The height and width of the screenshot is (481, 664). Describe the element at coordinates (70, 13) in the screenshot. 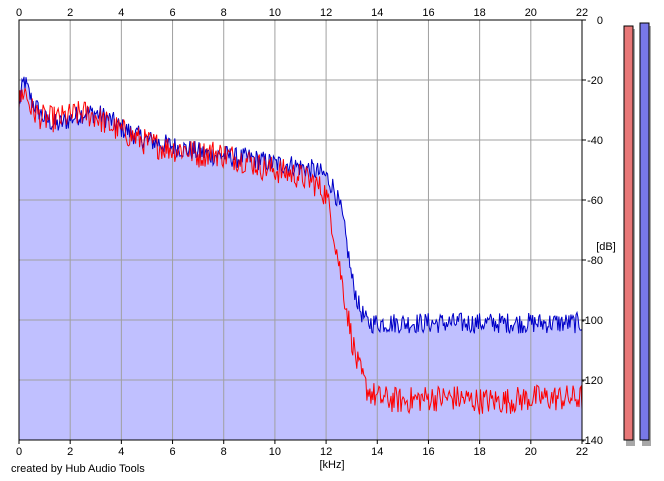

I see `x-tick-label-top: 2` at that location.